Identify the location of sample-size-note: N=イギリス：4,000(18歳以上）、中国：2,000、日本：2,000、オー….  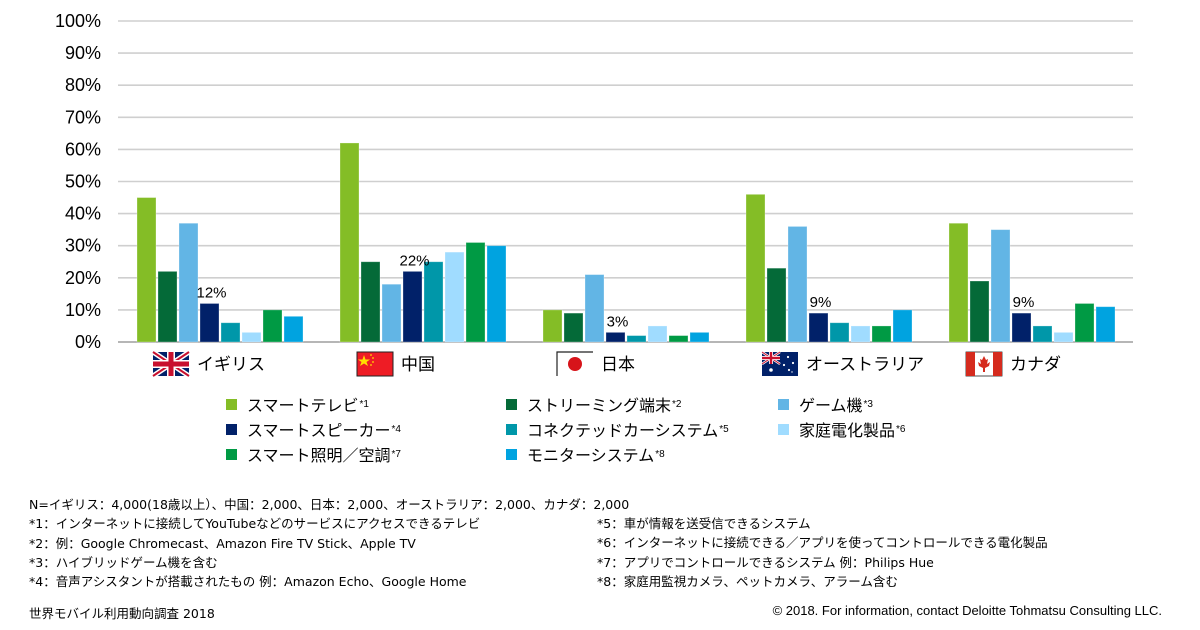
(329, 504).